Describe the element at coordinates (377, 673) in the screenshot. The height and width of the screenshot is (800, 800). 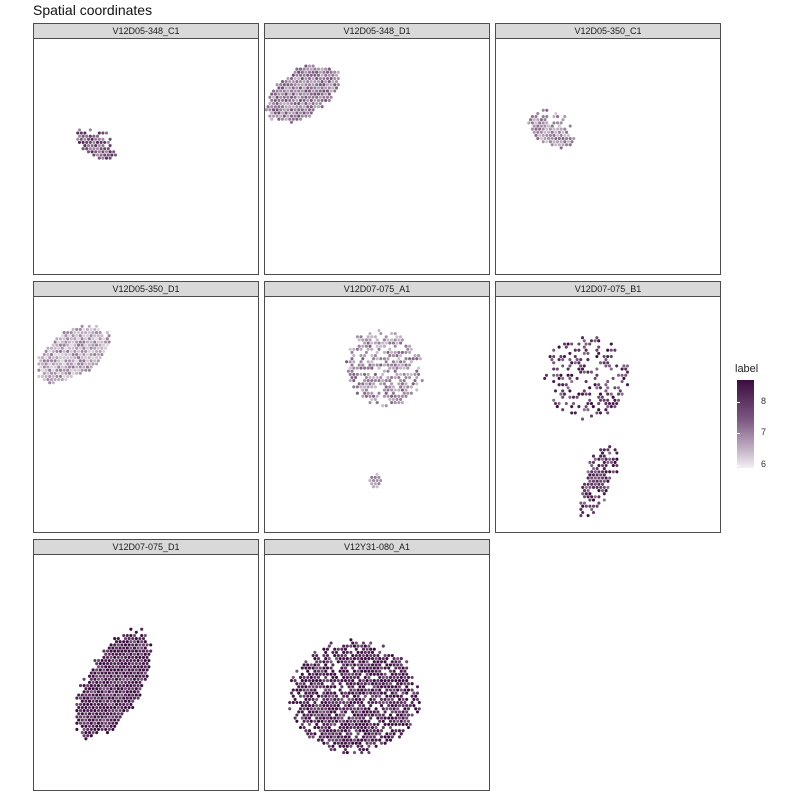
I see `facet-plot-area` at that location.